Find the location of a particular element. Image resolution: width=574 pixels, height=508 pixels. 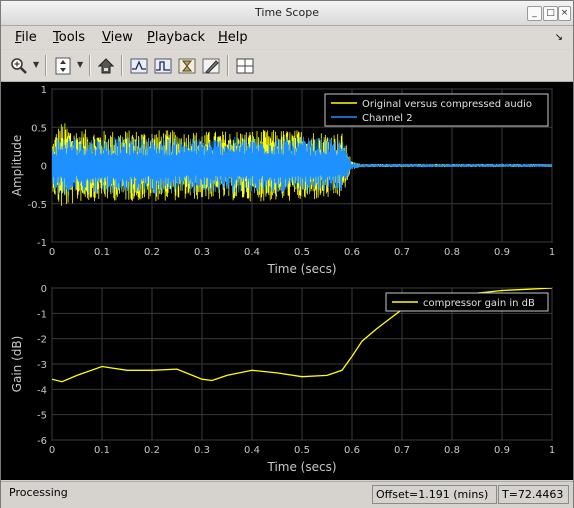

zoom-in-button is located at coordinates (19, 66).